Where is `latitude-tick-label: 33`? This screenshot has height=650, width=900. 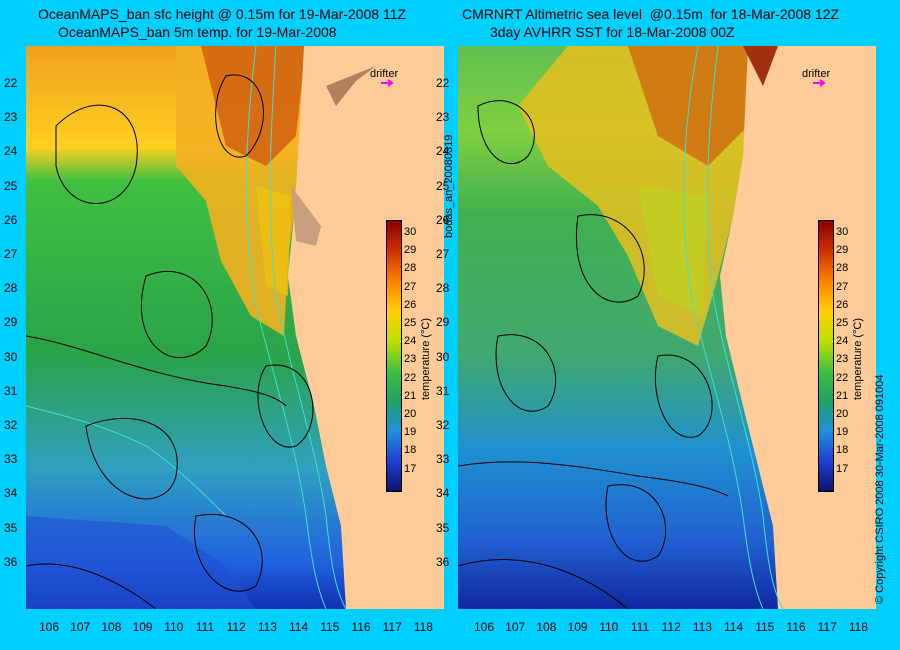 latitude-tick-label: 33 is located at coordinates (443, 459).